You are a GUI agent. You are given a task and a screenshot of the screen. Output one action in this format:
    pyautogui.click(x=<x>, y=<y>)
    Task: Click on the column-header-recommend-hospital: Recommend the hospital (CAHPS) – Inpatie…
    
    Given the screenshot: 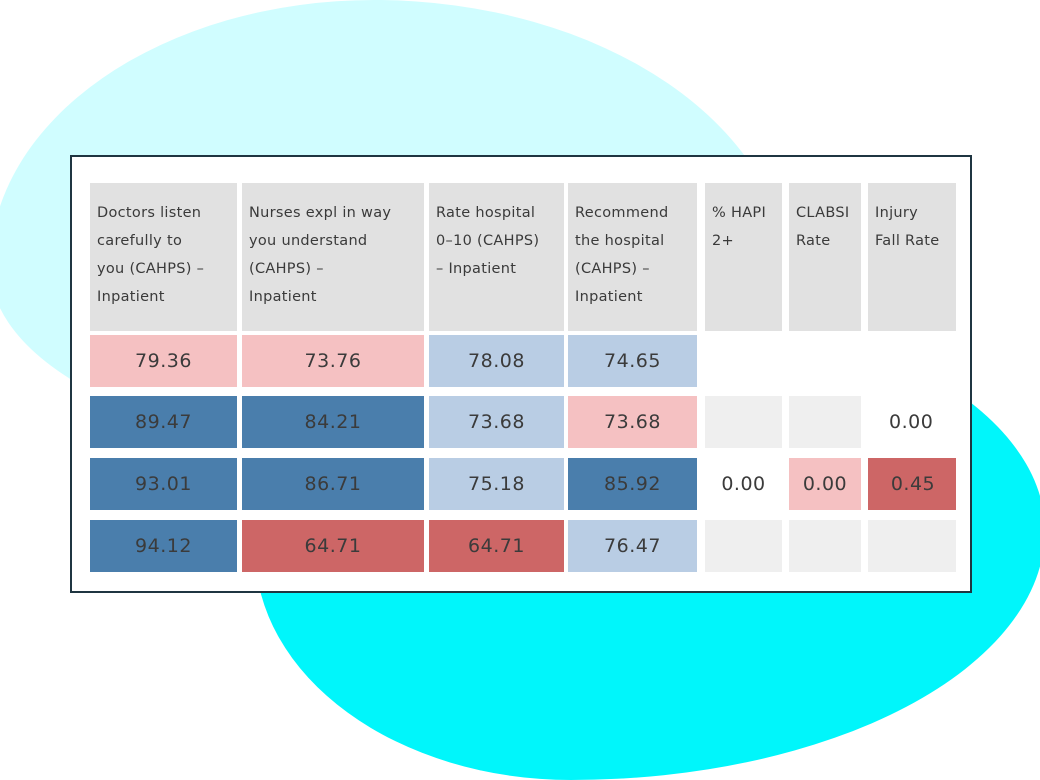 What is the action you would take?
    pyautogui.click(x=632, y=257)
    